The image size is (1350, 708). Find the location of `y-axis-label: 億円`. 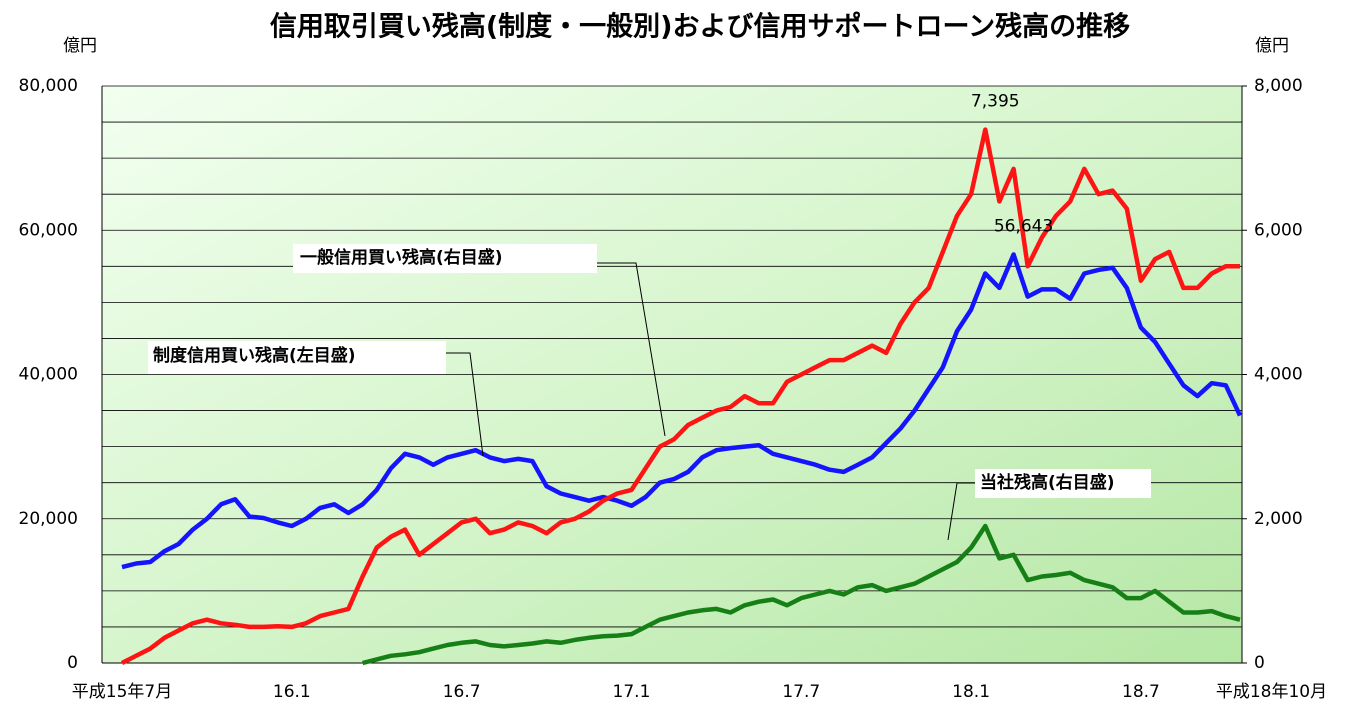

y-axis-label: 億円 is located at coordinates (80, 46).